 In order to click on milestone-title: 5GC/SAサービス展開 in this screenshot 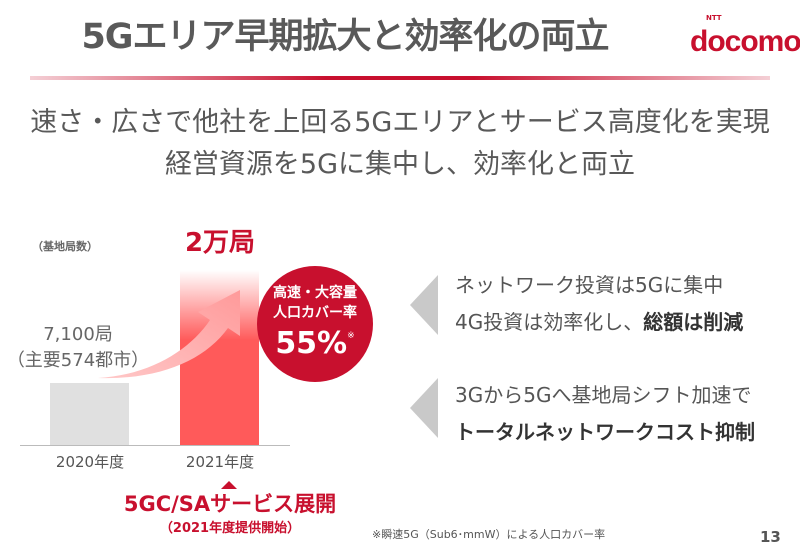, I will do `click(230, 504)`.